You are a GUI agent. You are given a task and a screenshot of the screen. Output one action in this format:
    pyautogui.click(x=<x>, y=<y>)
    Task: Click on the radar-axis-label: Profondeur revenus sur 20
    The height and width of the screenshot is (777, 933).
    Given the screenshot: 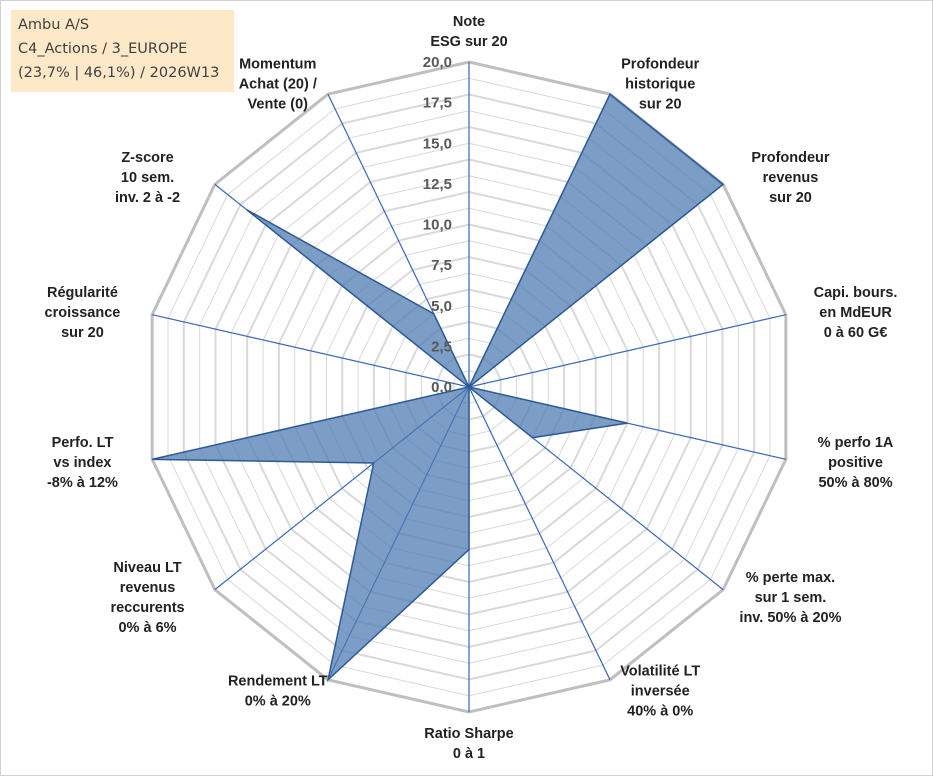 What is the action you would take?
    pyautogui.click(x=790, y=178)
    